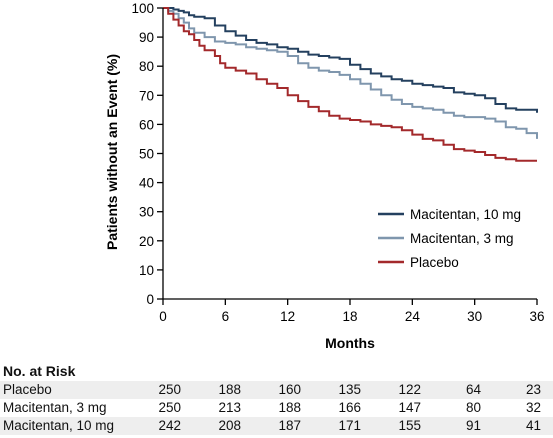 The height and width of the screenshot is (438, 553). Describe the element at coordinates (349, 425) in the screenshot. I see `risk-cell: 171` at that location.